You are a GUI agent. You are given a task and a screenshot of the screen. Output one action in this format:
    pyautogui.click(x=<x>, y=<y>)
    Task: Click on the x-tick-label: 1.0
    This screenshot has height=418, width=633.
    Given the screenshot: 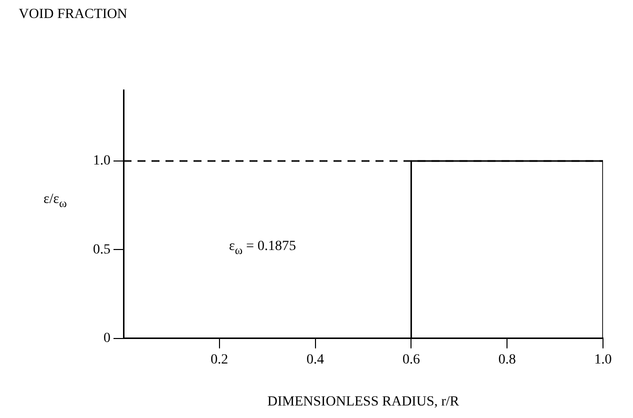 What is the action you would take?
    pyautogui.click(x=603, y=360)
    